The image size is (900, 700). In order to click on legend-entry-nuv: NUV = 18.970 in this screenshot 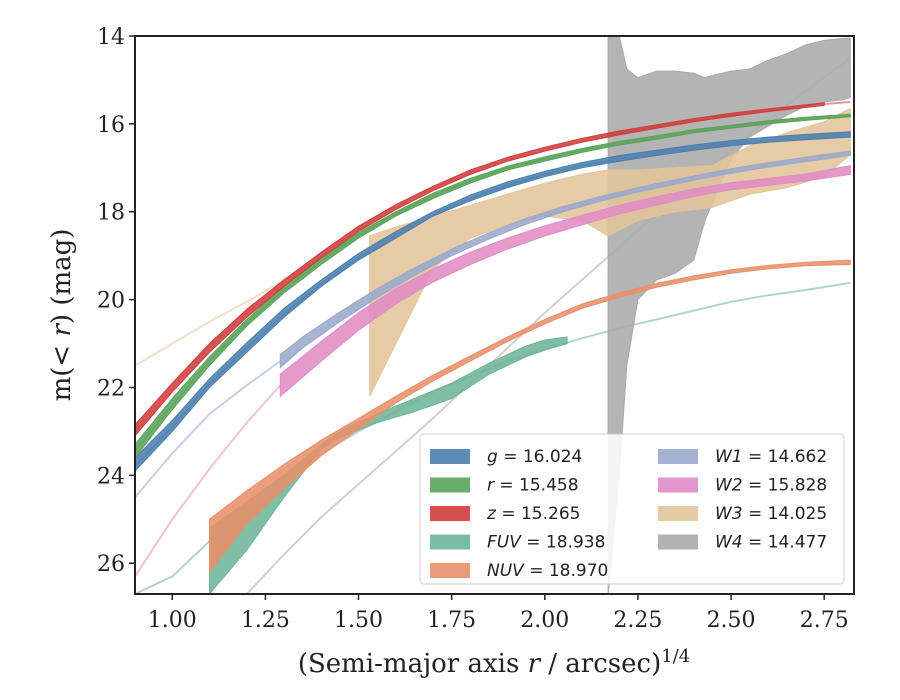, I will do `click(519, 571)`.